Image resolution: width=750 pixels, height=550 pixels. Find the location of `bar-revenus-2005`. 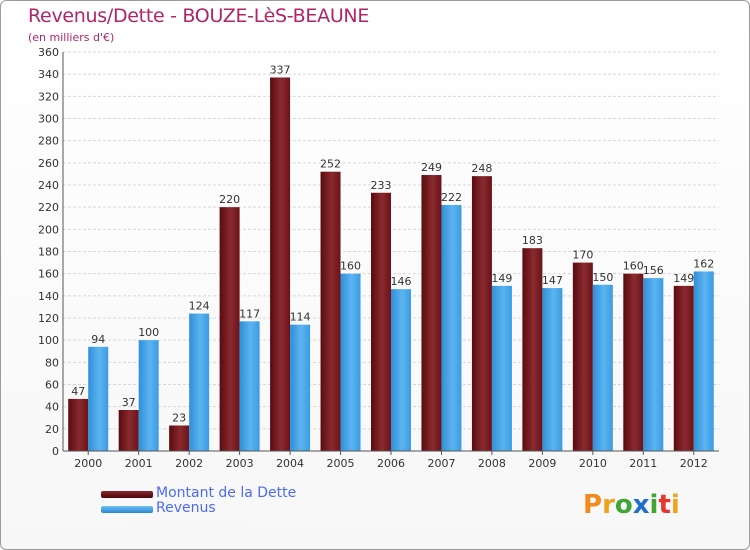

bar-revenus-2005 is located at coordinates (350, 362).